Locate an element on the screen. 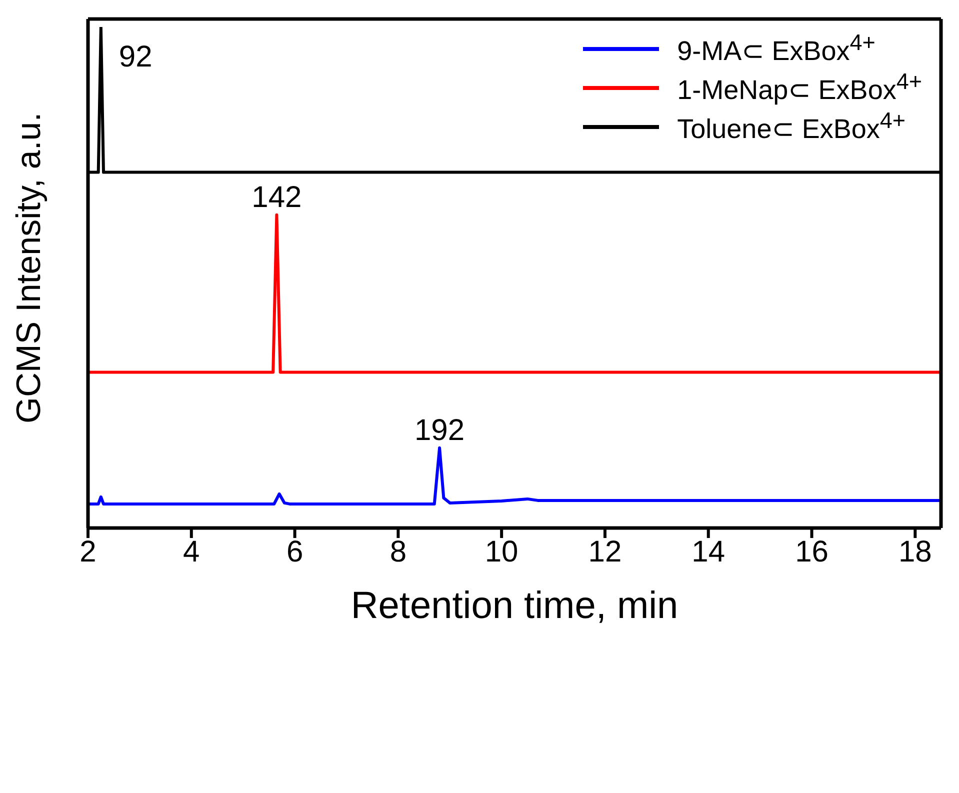  y-axis-title: GCMS Intensity, a.u. is located at coordinates (29, 268).